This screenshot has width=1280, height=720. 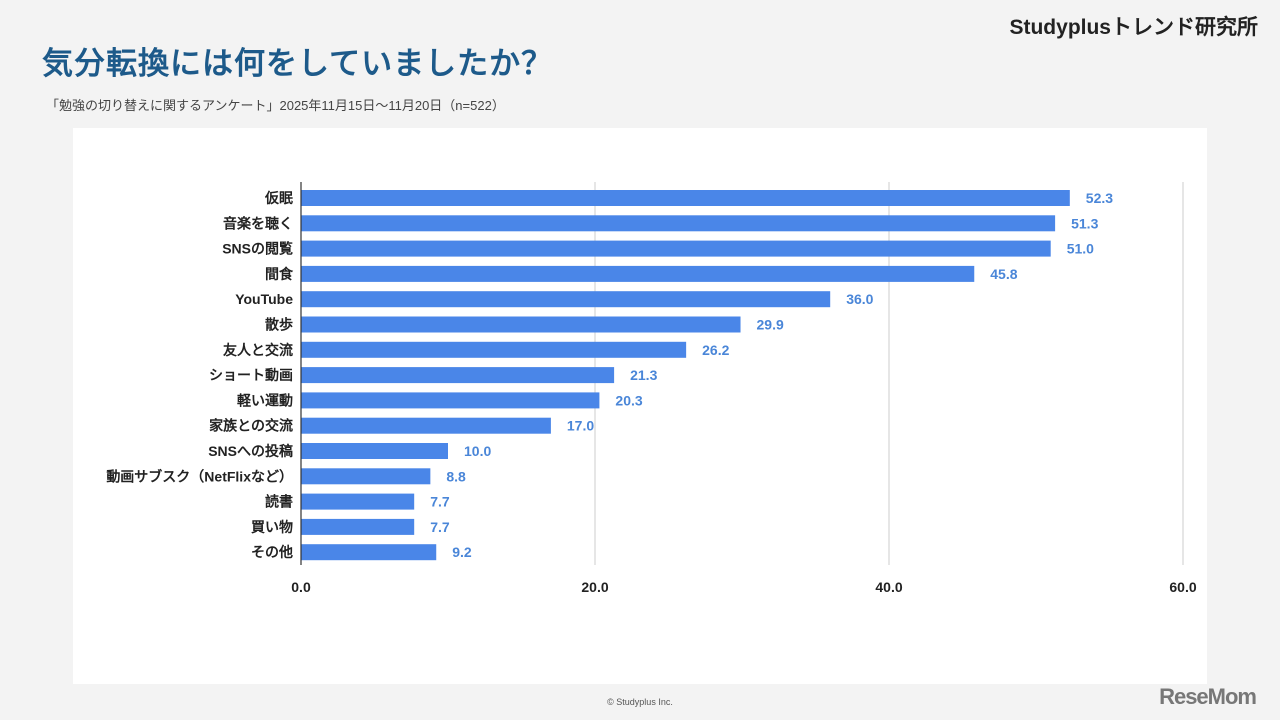 I want to click on value-label: 20.3, so click(x=628, y=400).